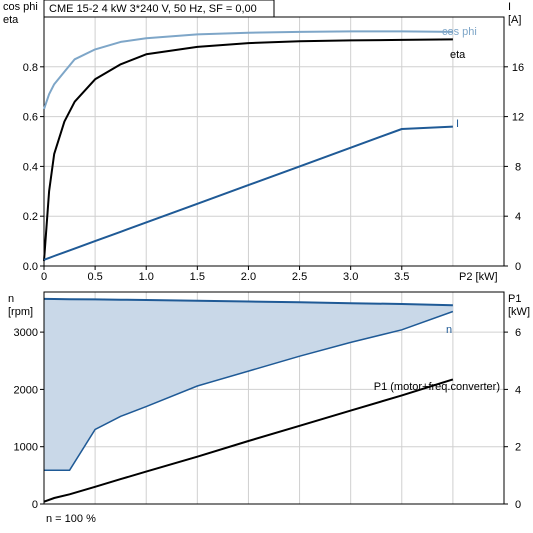  Describe the element at coordinates (437, 387) in the screenshot. I see `series-label-p1: P1 (motor+freq.converter)` at that location.